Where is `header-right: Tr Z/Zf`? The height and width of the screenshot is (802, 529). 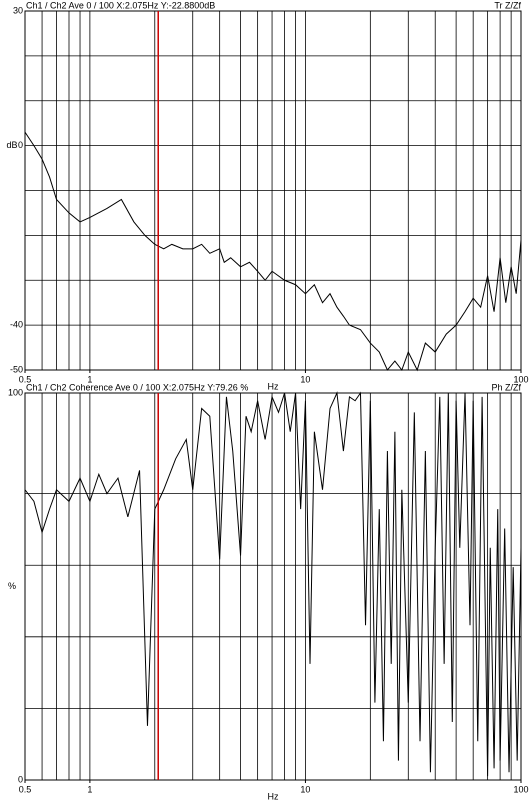
header-right: Tr Z/Zf is located at coordinates (507, 5).